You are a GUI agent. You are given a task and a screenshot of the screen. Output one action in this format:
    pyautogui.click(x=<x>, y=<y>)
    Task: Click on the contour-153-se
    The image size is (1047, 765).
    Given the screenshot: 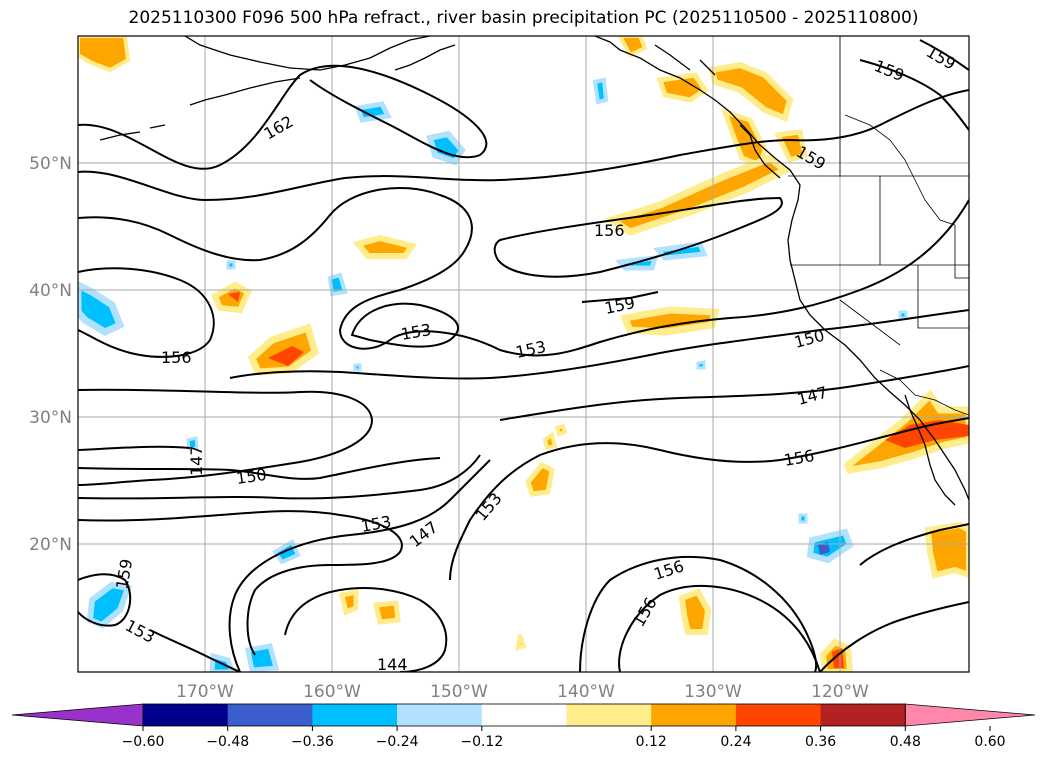 What is the action you would take?
    pyautogui.click(x=698, y=613)
    